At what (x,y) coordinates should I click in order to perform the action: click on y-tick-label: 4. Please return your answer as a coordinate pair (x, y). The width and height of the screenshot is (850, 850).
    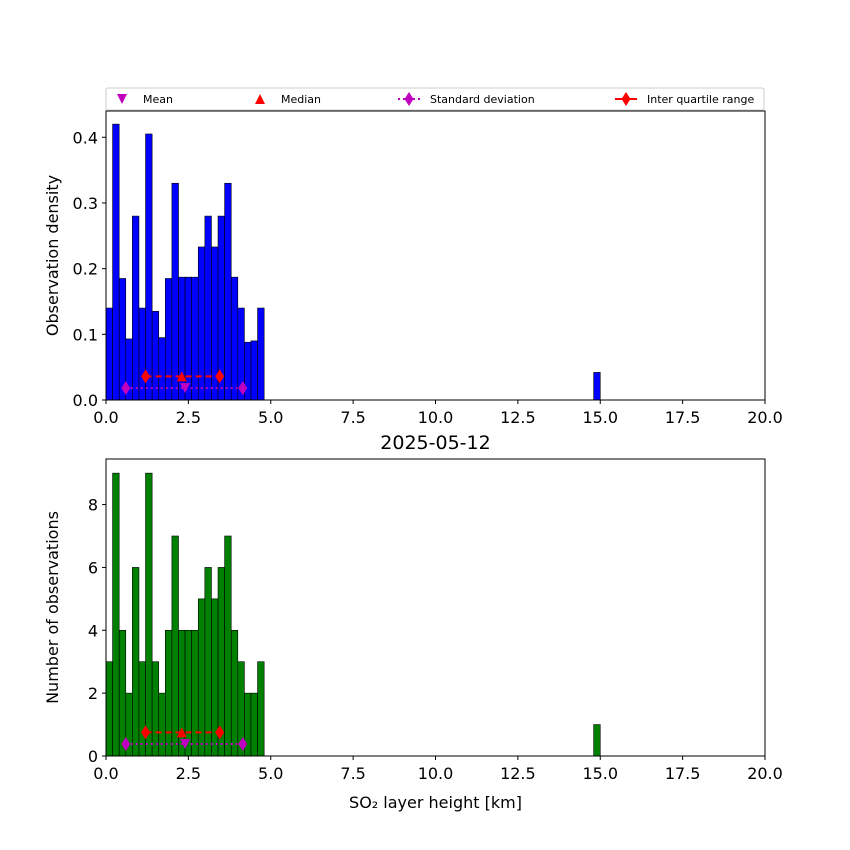
    Looking at the image, I should click on (93, 630).